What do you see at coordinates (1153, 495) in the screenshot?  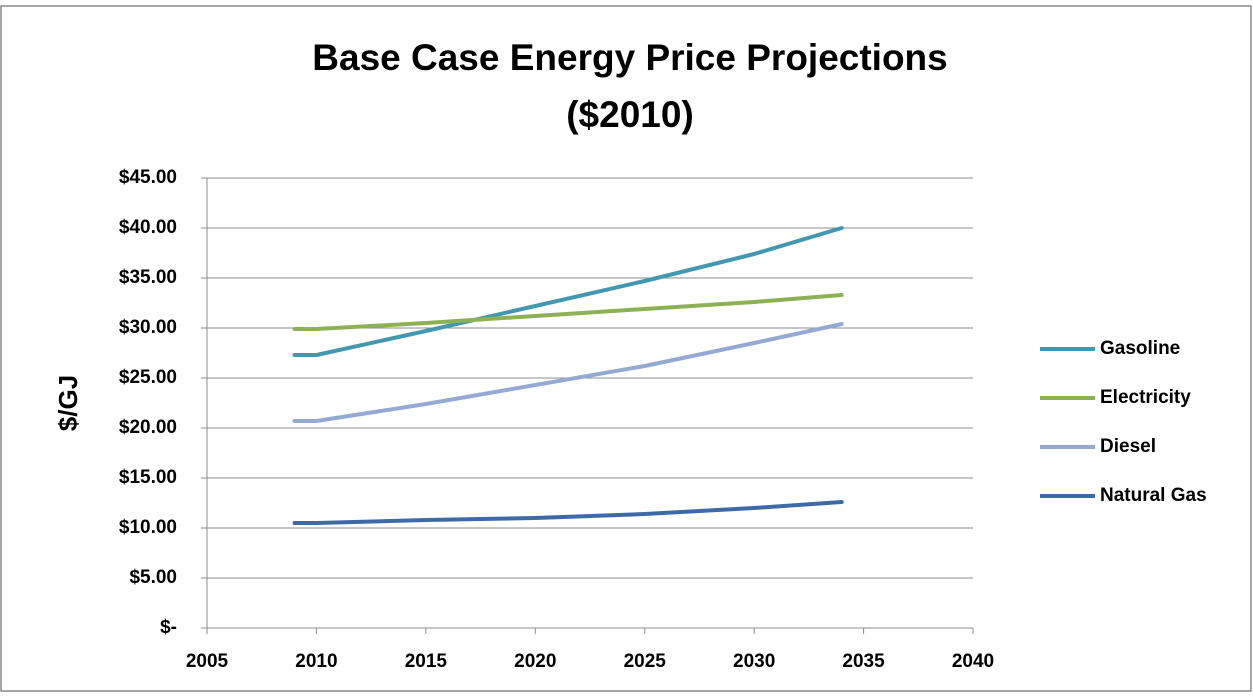 I see `legend-label: Natural Gas` at bounding box center [1153, 495].